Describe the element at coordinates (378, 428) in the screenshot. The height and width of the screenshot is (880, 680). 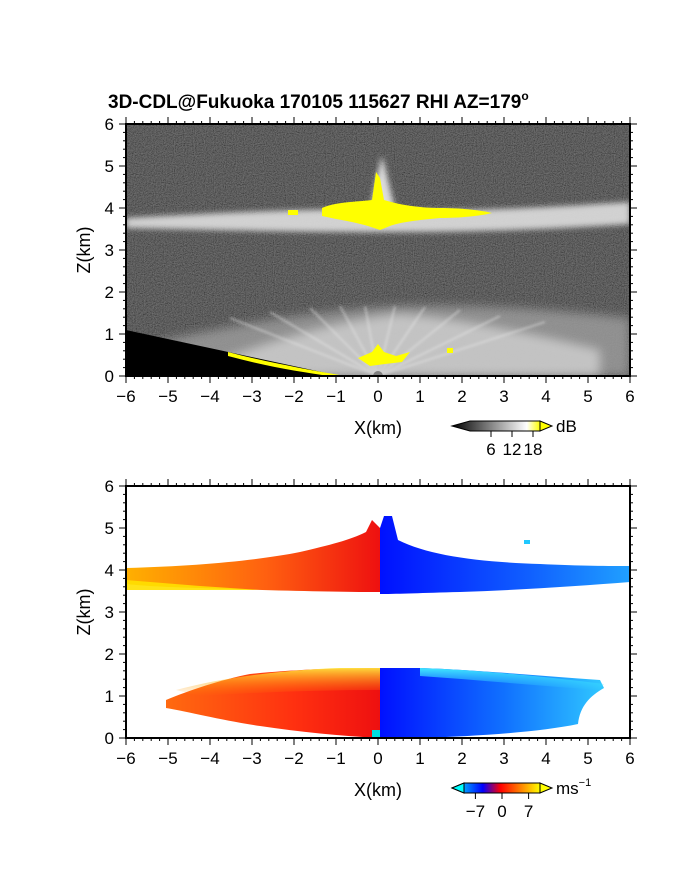
I see `top-x-axis-label: X(km)` at that location.